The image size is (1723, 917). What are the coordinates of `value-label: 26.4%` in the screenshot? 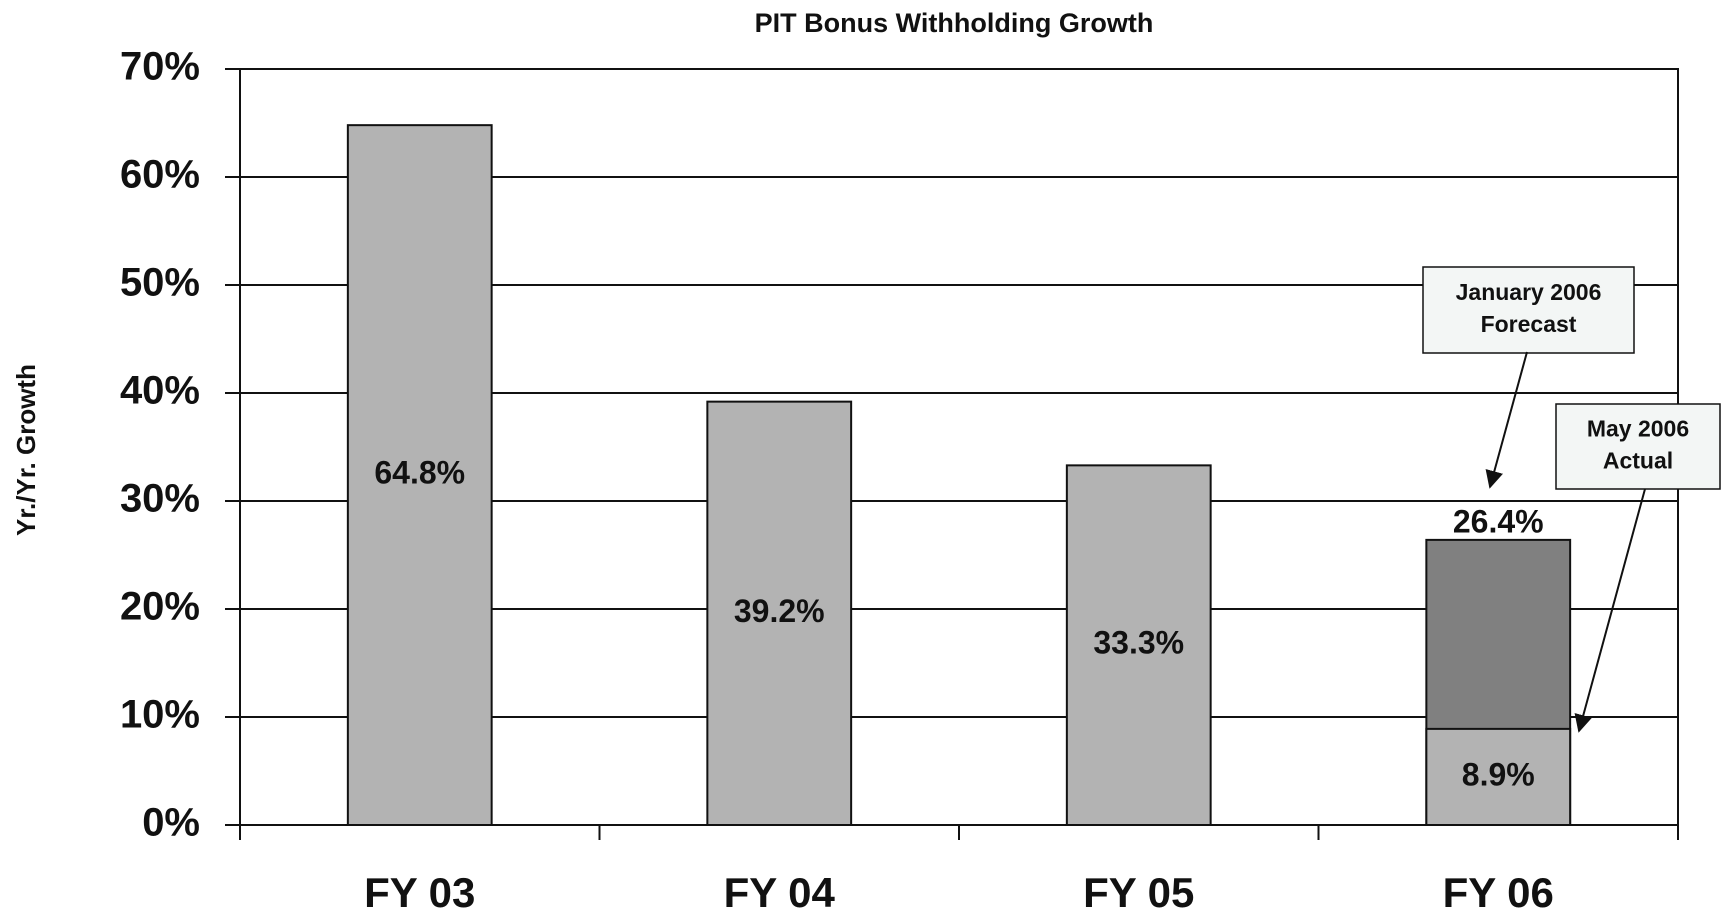 It's located at (1498, 521).